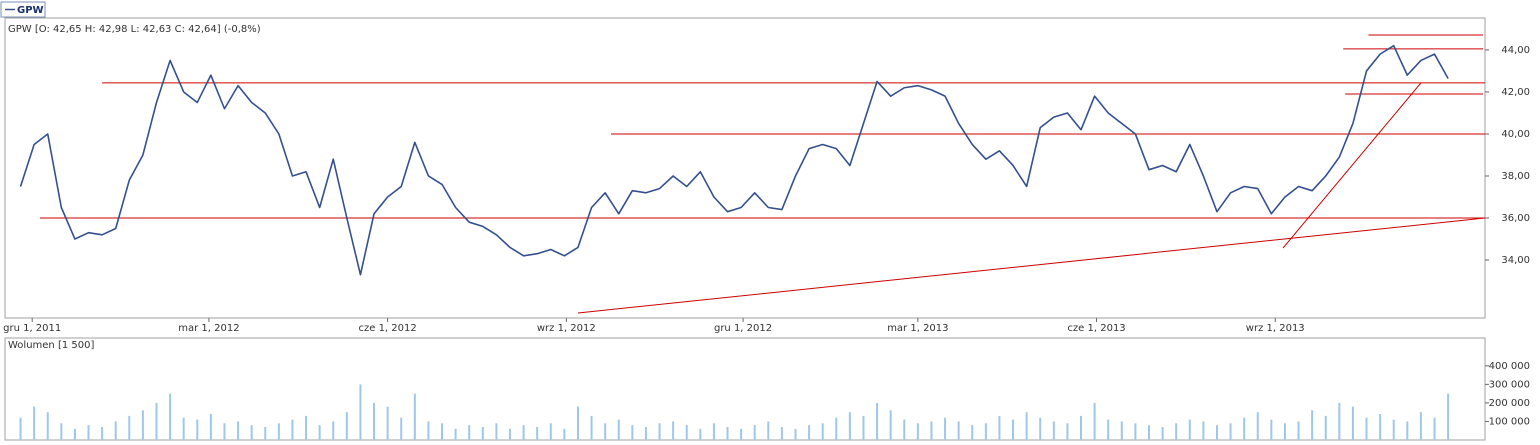 The image size is (1540, 445). I want to click on y-tick-label: 38,00, so click(1515, 176).